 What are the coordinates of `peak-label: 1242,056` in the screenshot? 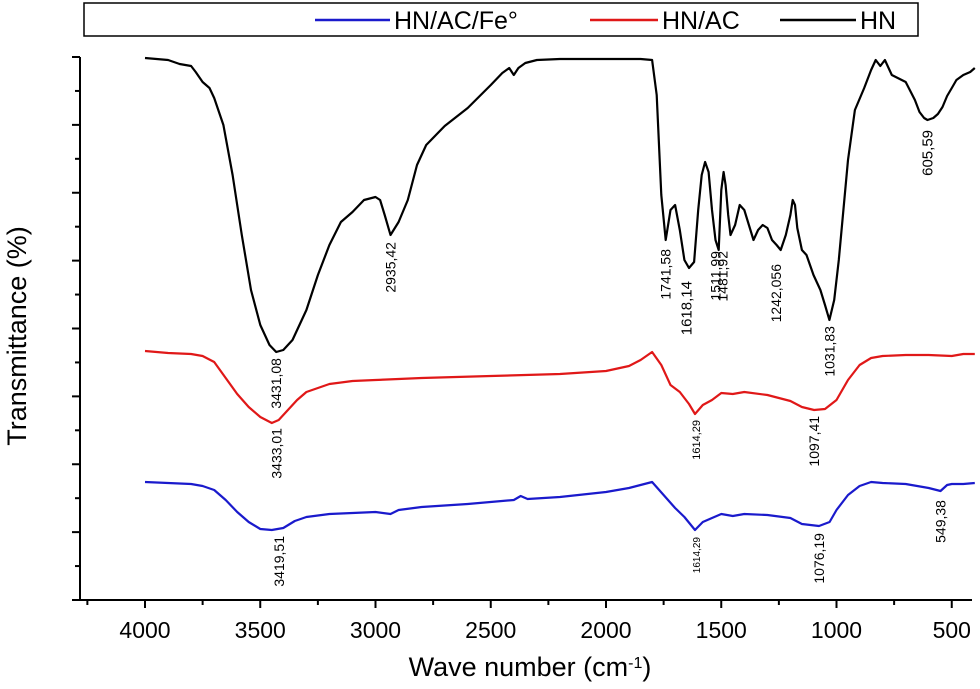 It's located at (776, 293).